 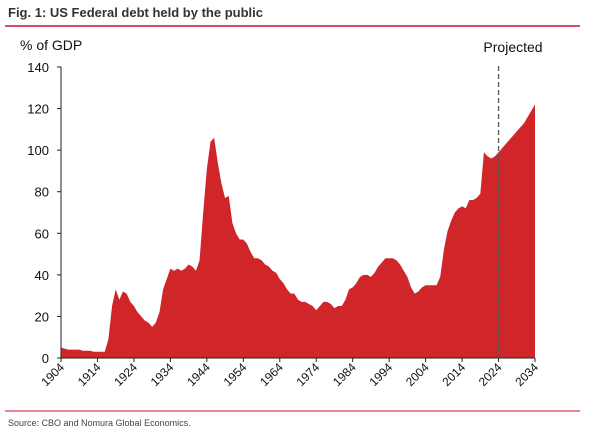 What do you see at coordinates (490, 374) in the screenshot?
I see `x-tick-label: 2024` at bounding box center [490, 374].